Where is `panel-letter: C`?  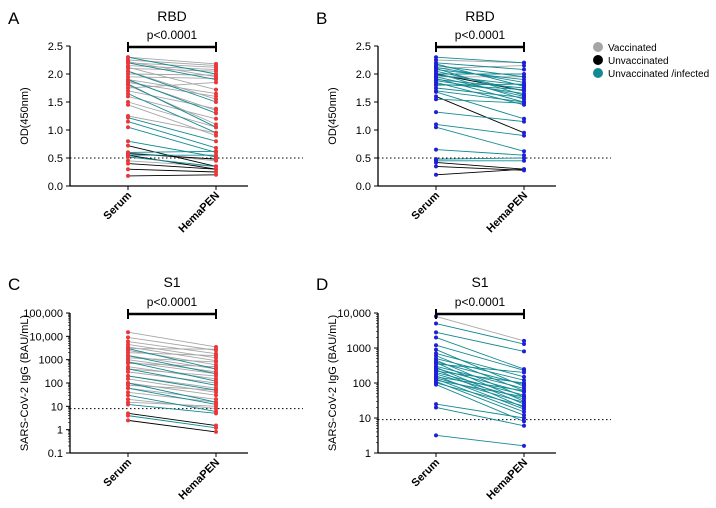 panel-letter: C is located at coordinates (14, 284).